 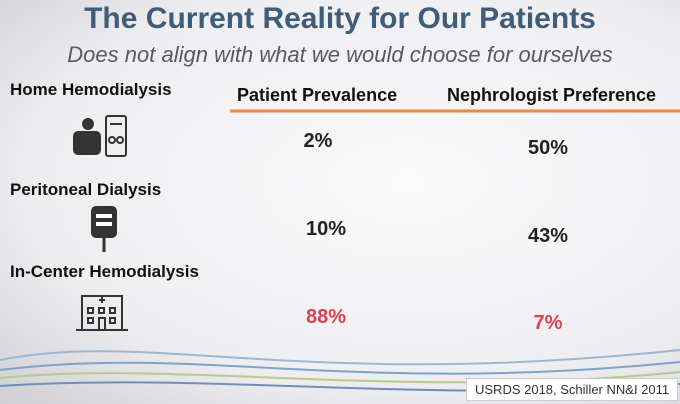 What do you see at coordinates (86, 189) in the screenshot?
I see `row-label: Peritoneal Dialysis` at bounding box center [86, 189].